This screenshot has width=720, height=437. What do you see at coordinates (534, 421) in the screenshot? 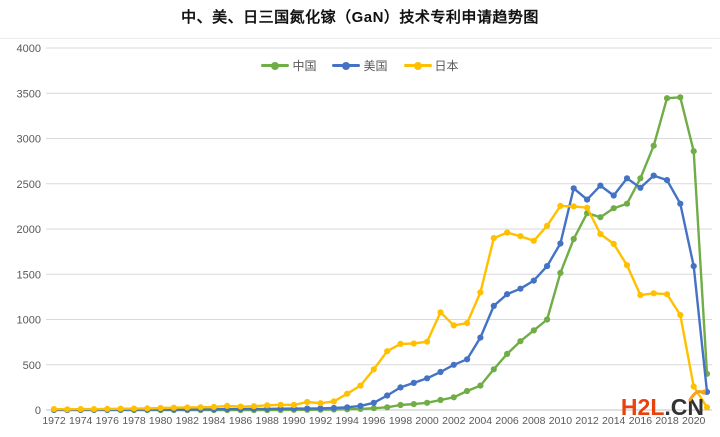
I see `svg-text: 2008` at bounding box center [534, 421].